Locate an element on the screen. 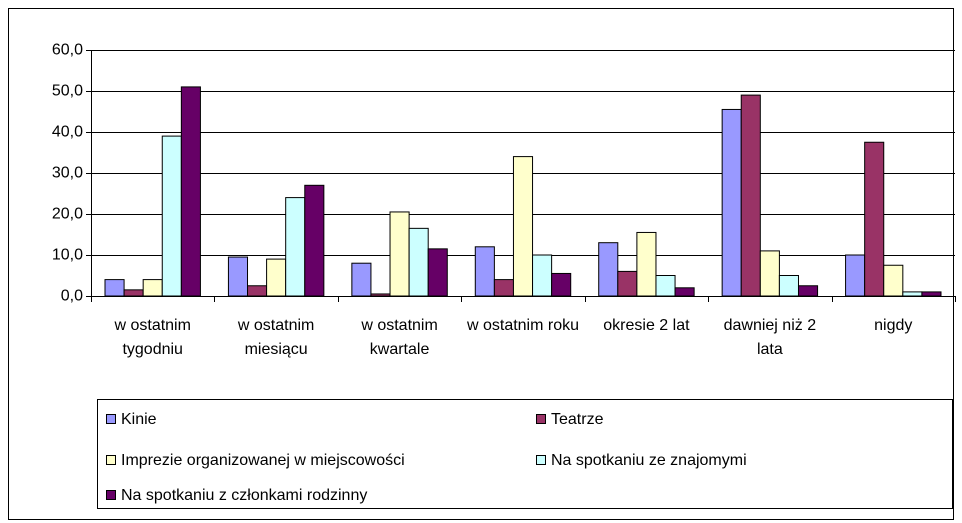 Image resolution: width=962 pixels, height=523 pixels. x-tick-label: w ostatnim roku is located at coordinates (523, 325).